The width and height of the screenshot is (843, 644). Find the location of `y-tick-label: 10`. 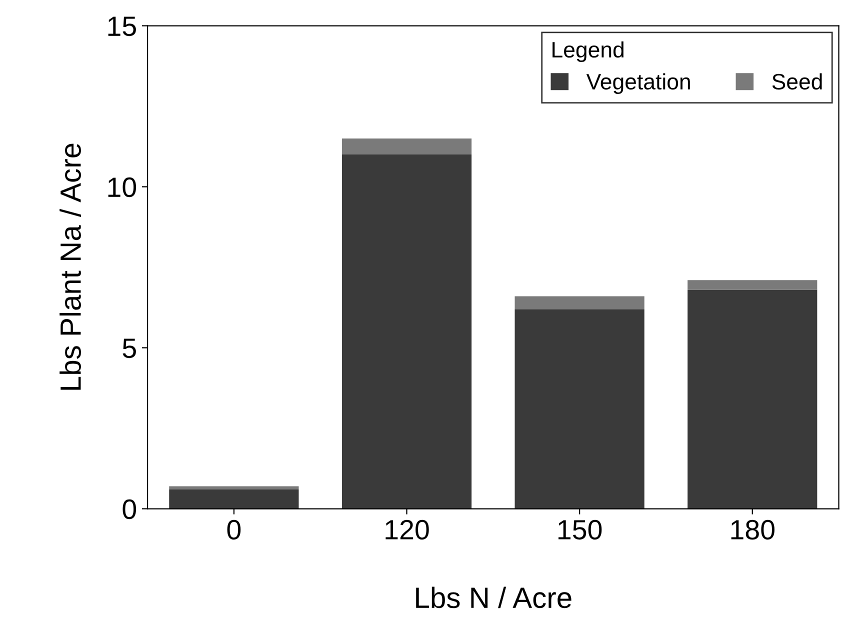

y-tick-label: 10 is located at coordinates (122, 187).